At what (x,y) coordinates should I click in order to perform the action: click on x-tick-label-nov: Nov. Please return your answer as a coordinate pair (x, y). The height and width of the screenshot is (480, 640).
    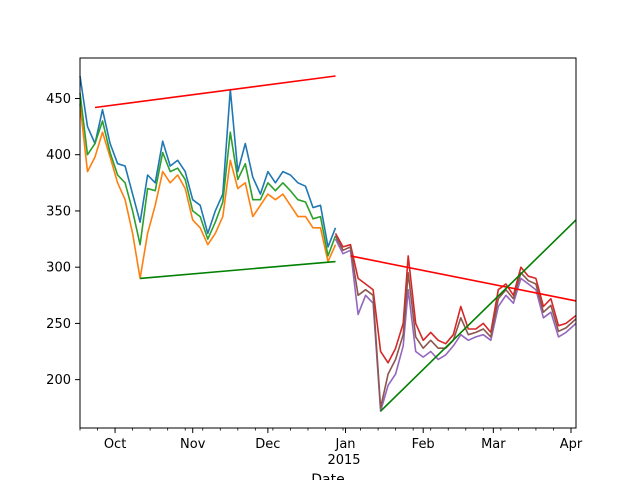
    Looking at the image, I should click on (193, 444).